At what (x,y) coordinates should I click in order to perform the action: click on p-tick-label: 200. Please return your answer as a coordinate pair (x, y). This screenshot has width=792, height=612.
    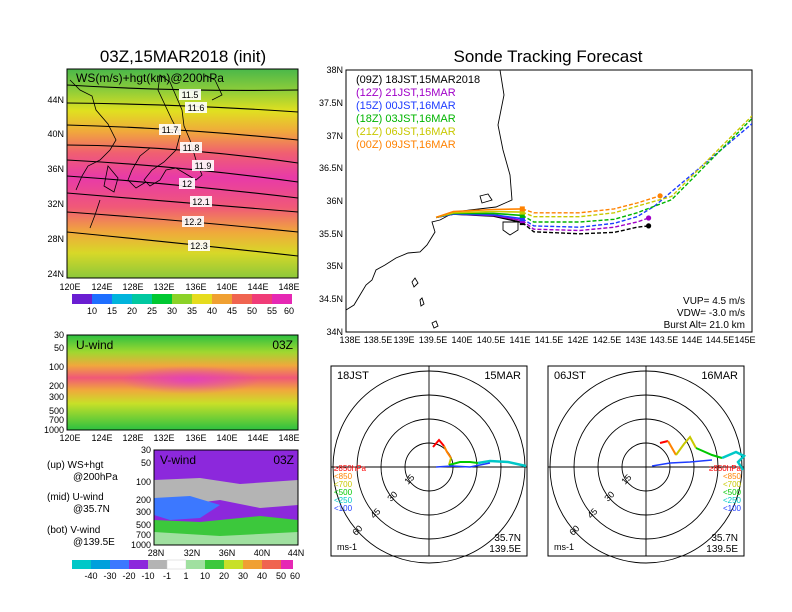
    Looking at the image, I should click on (143, 500).